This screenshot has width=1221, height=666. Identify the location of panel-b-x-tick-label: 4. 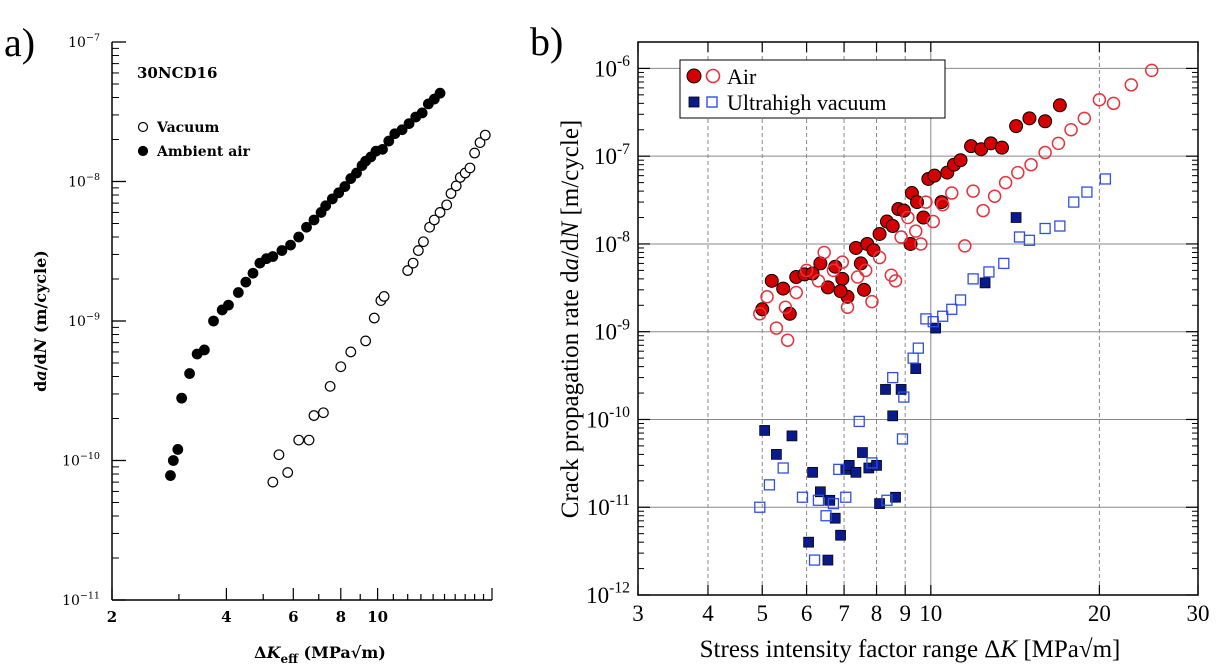
(708, 613).